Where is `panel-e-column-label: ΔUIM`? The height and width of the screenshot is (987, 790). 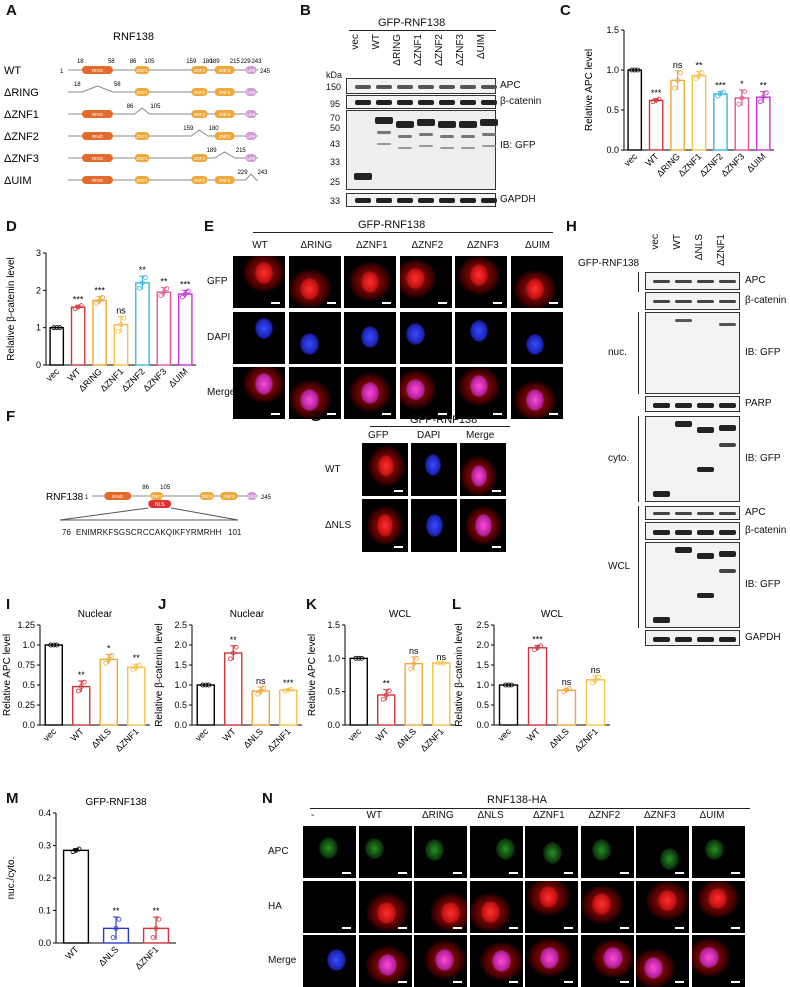
panel-e-column-label: ΔUIM is located at coordinates (537, 245).